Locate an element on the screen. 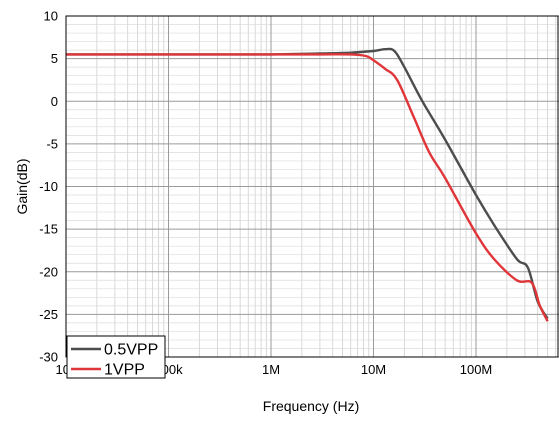 This screenshot has height=440, width=559. y-axis-ticks: 10 5 0 -5 -10 -15 -20 -25 -30 is located at coordinates (48, 187).